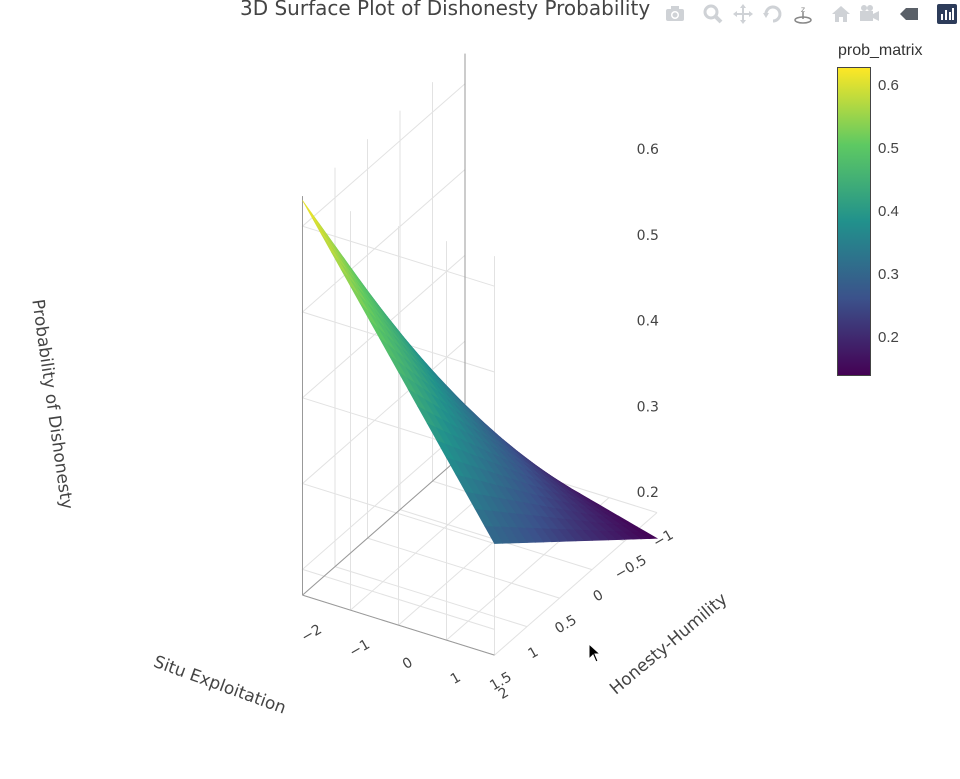 The height and width of the screenshot is (779, 960). What do you see at coordinates (663, 539) in the screenshot?
I see `x-tick-label: −1` at bounding box center [663, 539].